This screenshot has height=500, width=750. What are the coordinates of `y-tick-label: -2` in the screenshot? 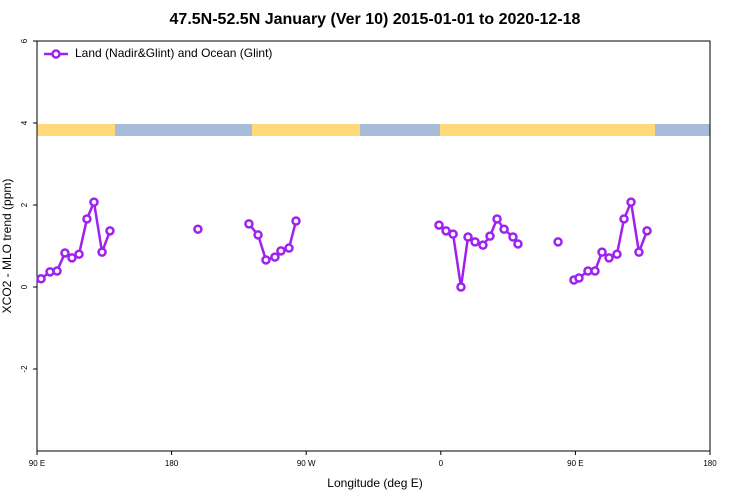 It's located at (24, 369).